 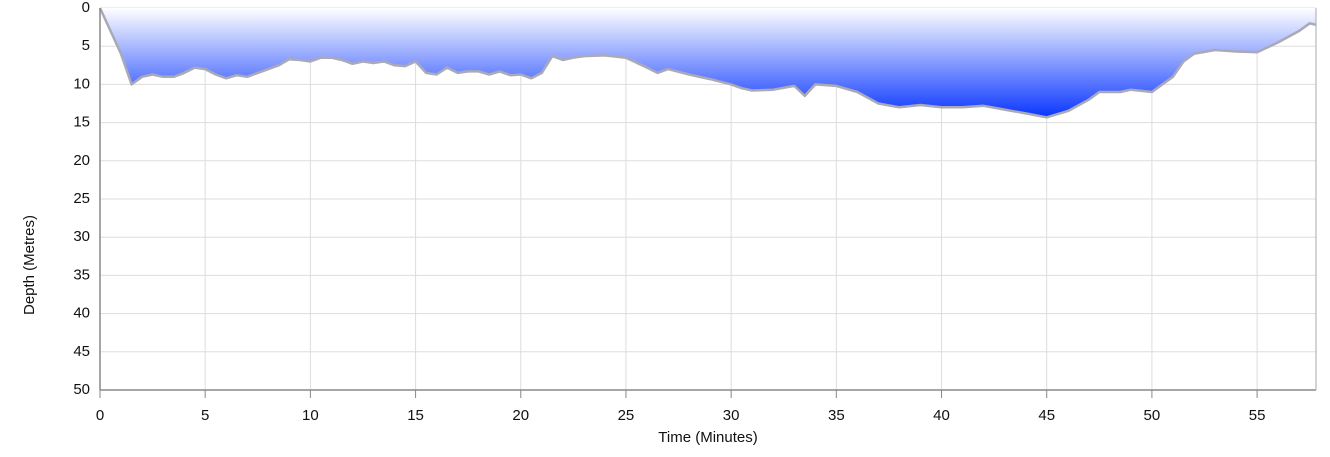 I want to click on y-tick-label: 40, so click(x=81, y=313).